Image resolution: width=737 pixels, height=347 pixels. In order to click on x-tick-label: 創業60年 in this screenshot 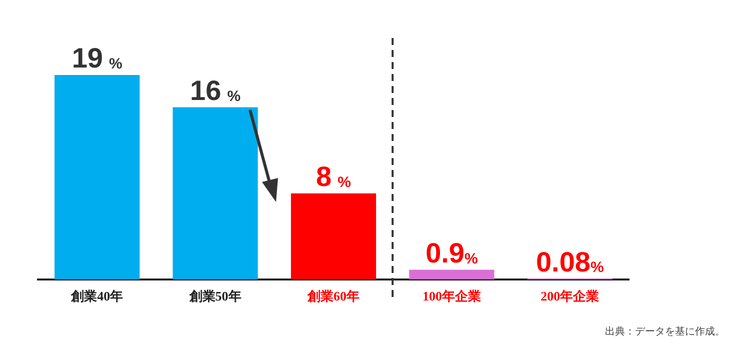, I will do `click(333, 296)`.